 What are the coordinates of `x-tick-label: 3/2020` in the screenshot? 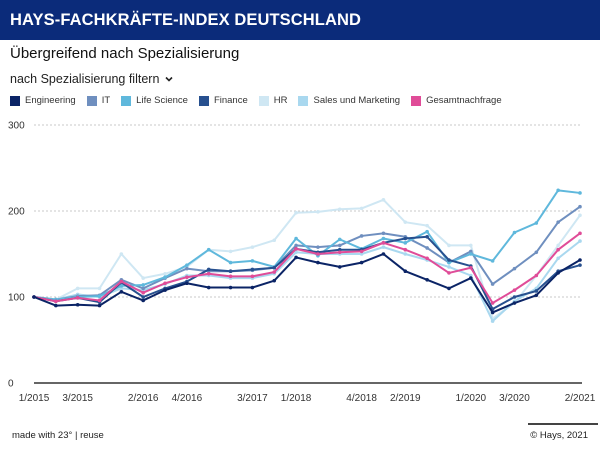 It's located at (514, 398).